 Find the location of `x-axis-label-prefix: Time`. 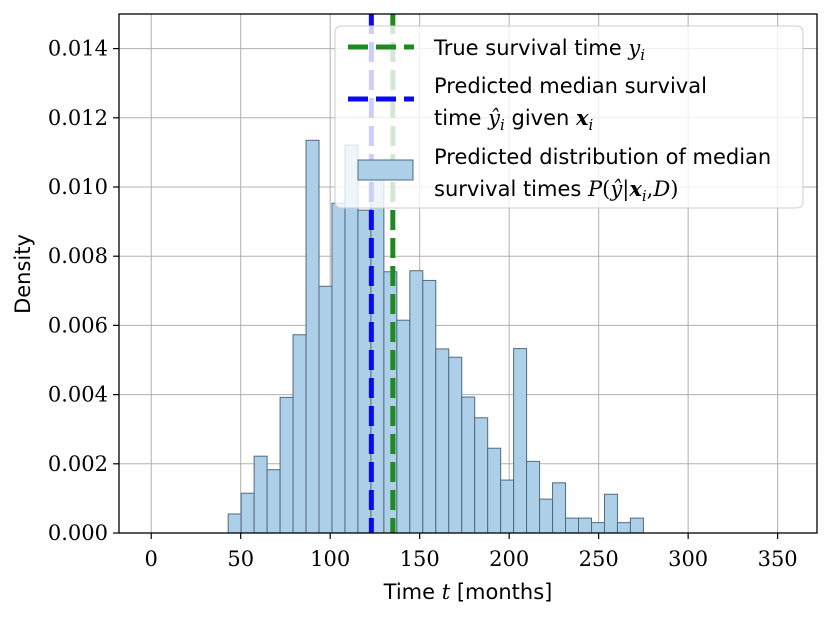

x-axis-label-prefix: Time is located at coordinates (412, 592).